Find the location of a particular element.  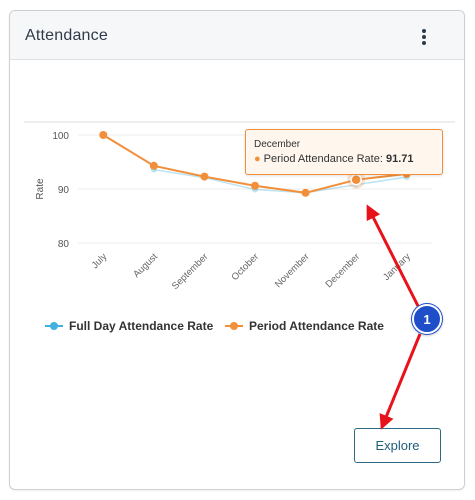

legend-full-day-label: Full Day Attendance Rate is located at coordinates (141, 326).